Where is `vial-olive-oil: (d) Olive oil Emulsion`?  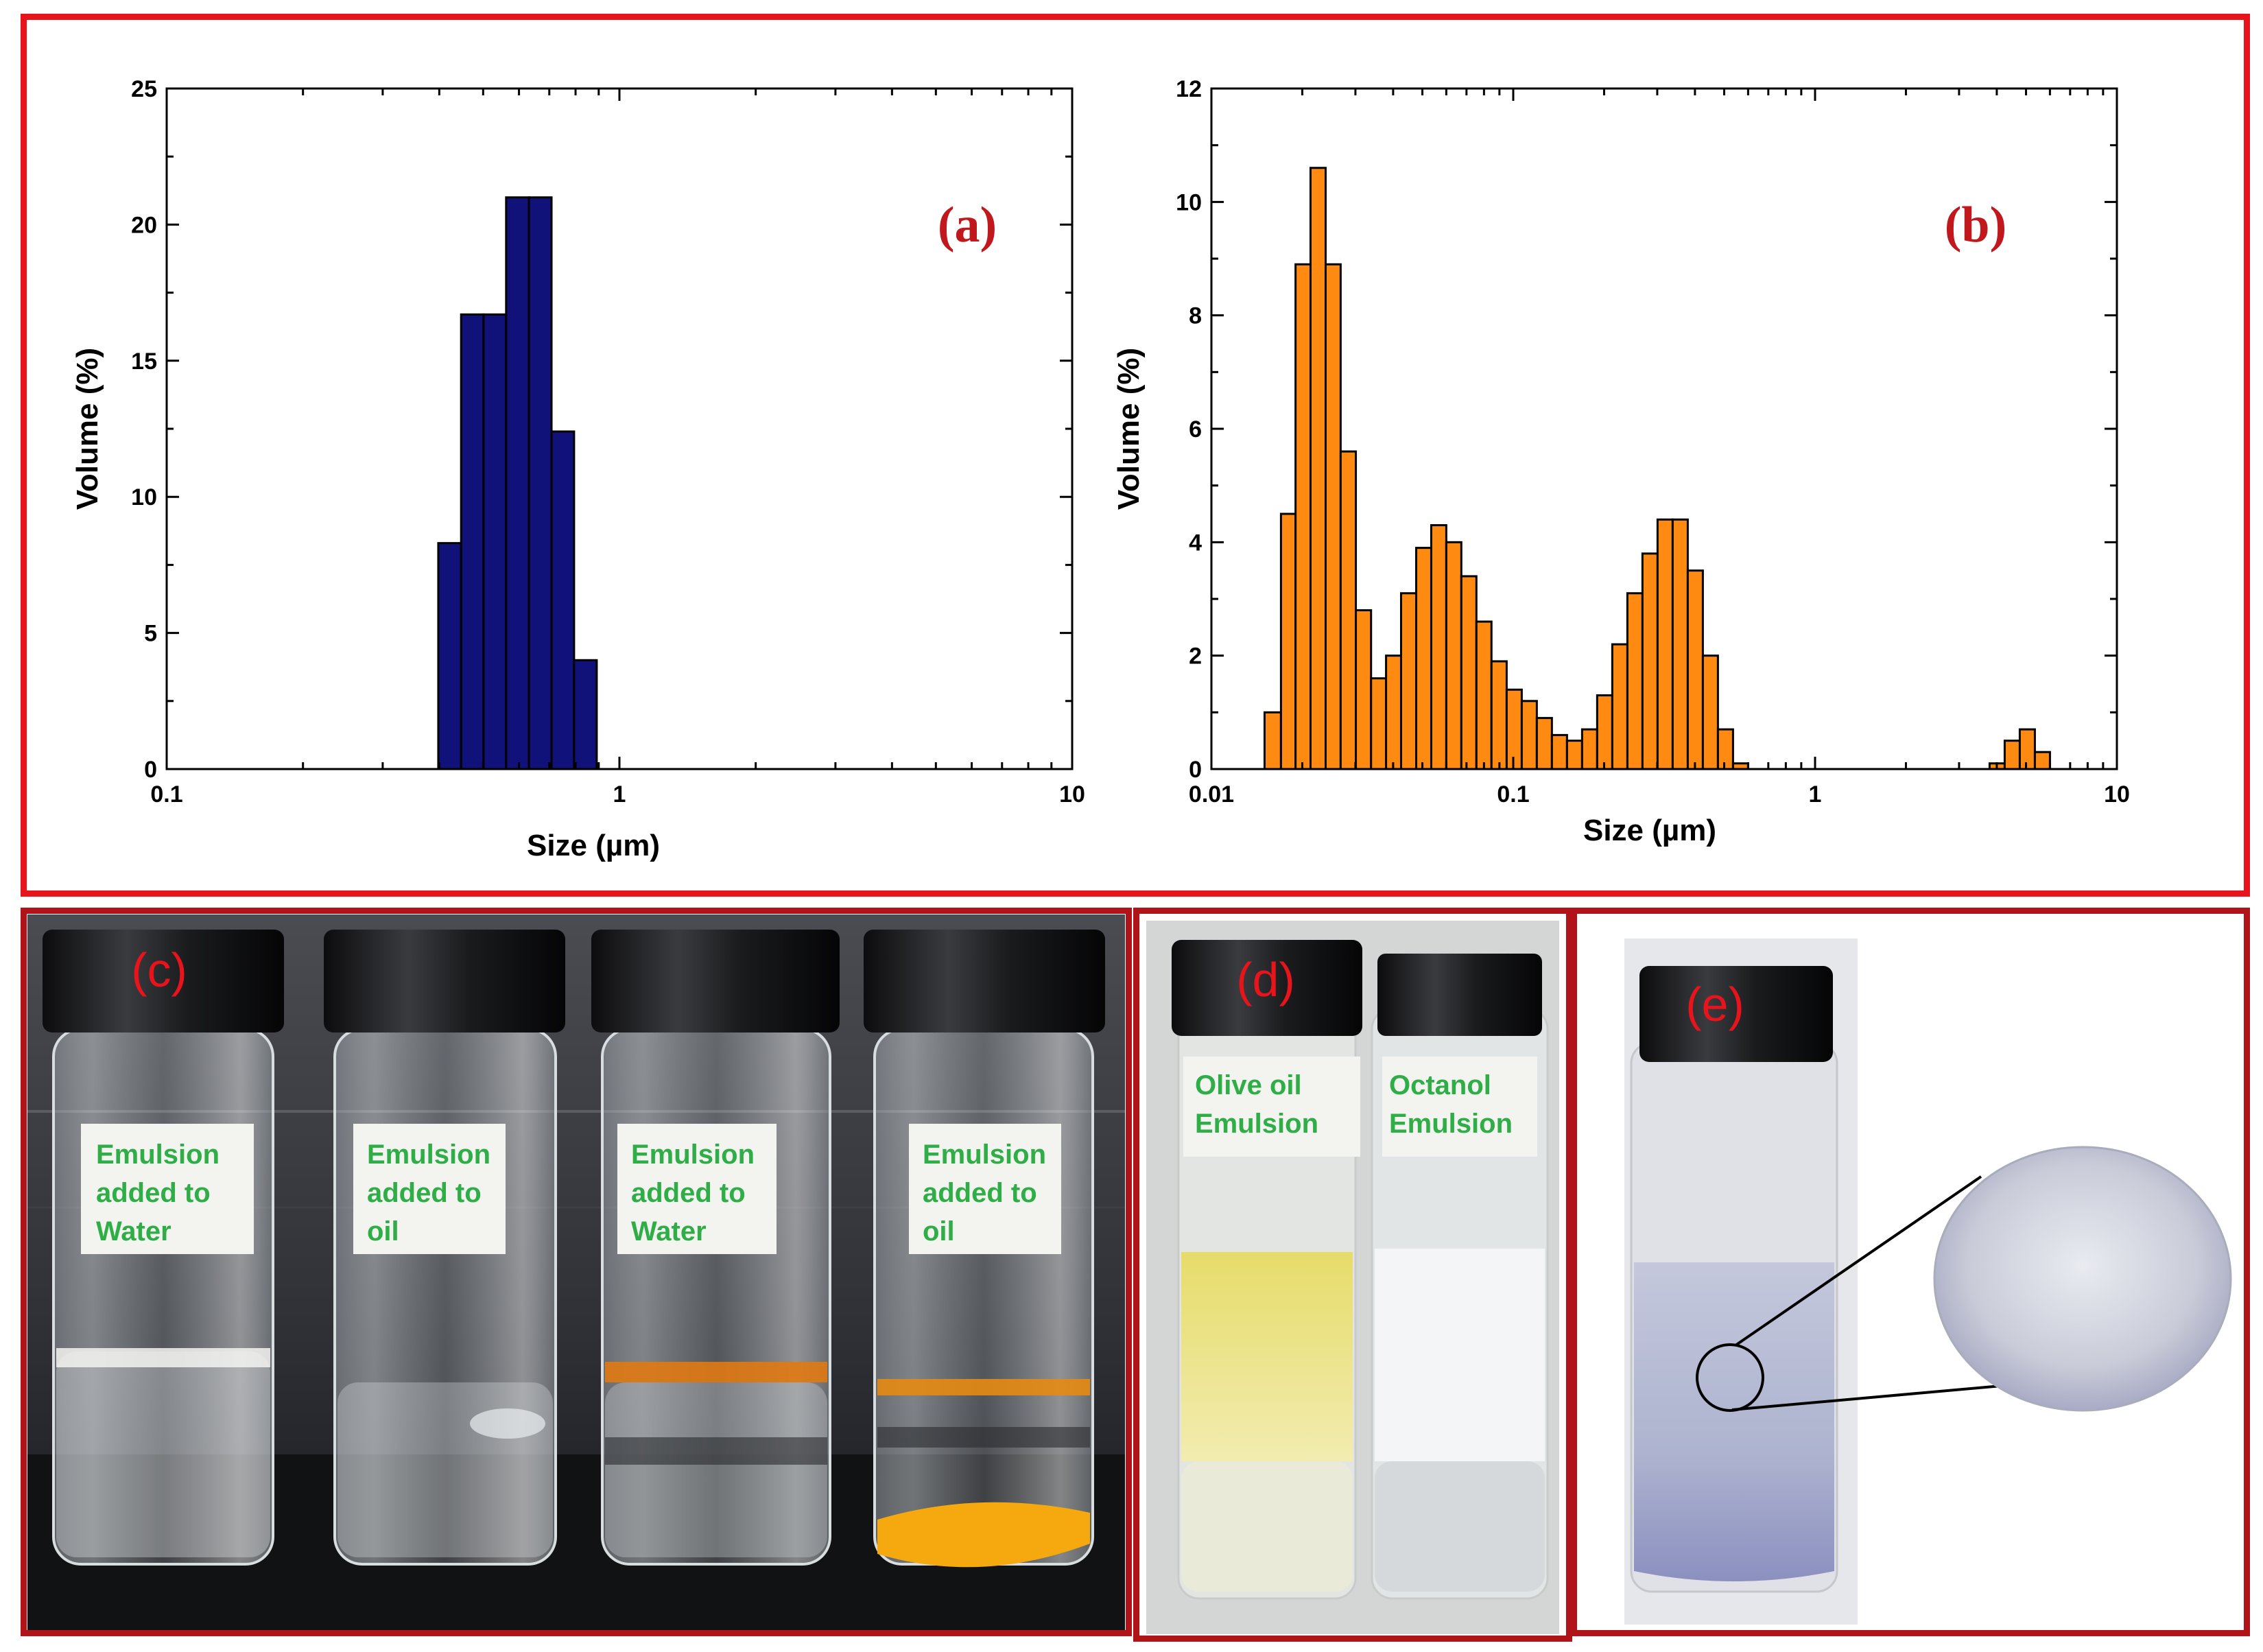
vial-olive-oil: (d) Olive oil Emulsion is located at coordinates (1267, 1270).